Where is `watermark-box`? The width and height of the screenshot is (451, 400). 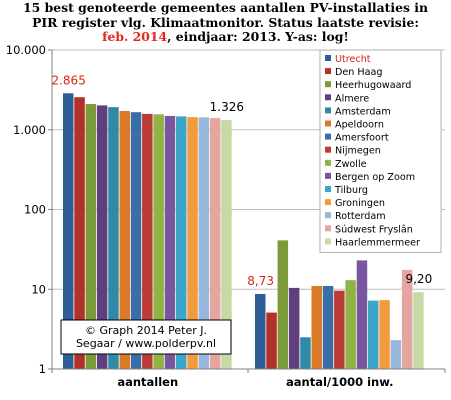 watermark-box is located at coordinates (146, 337).